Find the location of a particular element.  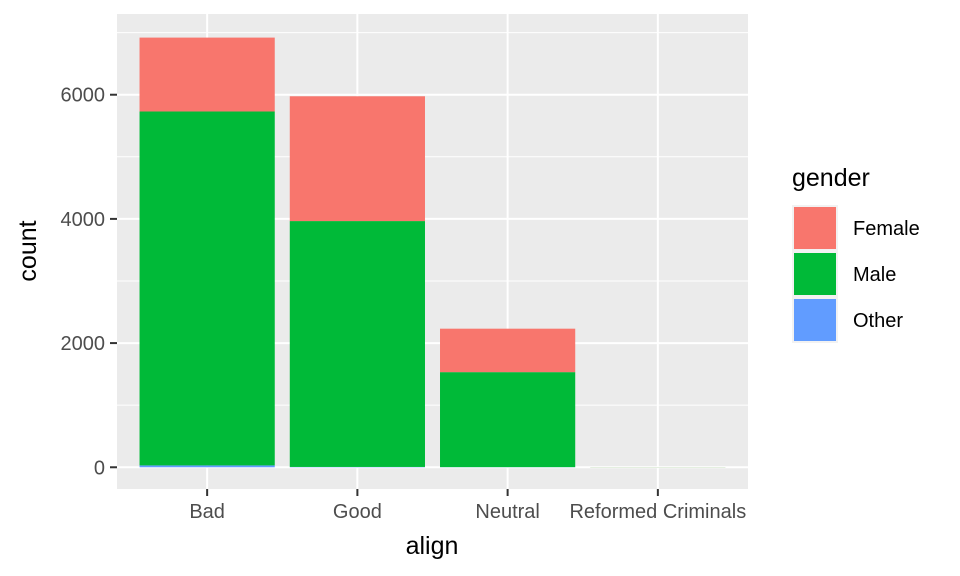

y-tick-label: 6000 is located at coordinates (83, 96).